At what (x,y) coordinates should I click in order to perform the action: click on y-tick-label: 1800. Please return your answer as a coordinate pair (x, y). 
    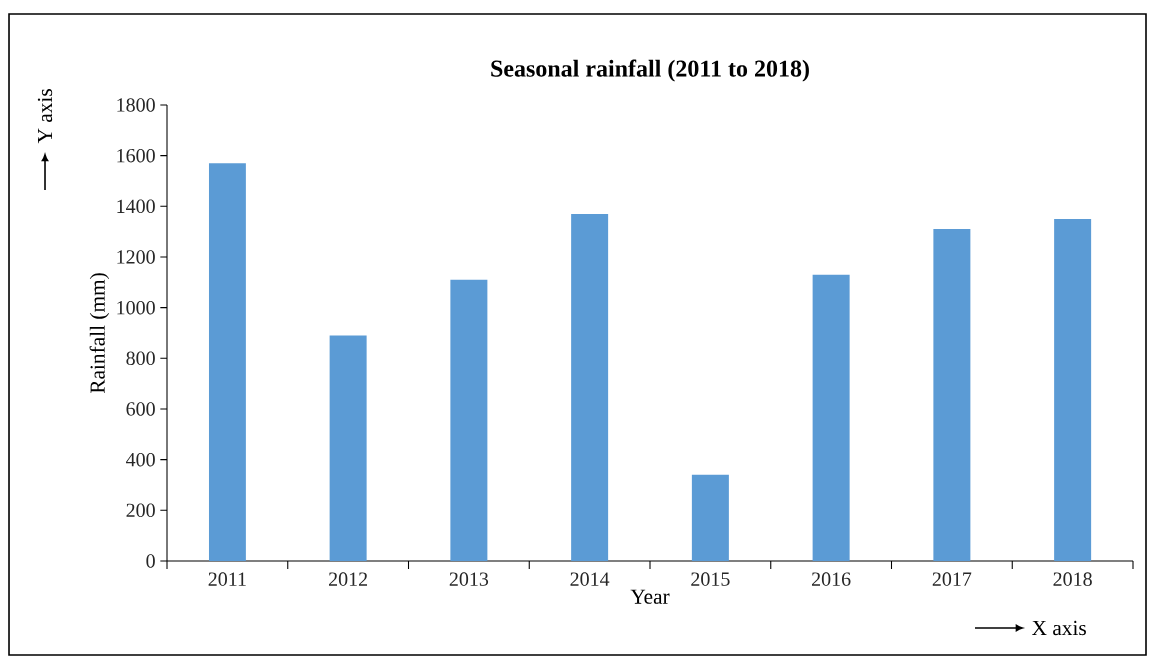
    Looking at the image, I should click on (136, 105).